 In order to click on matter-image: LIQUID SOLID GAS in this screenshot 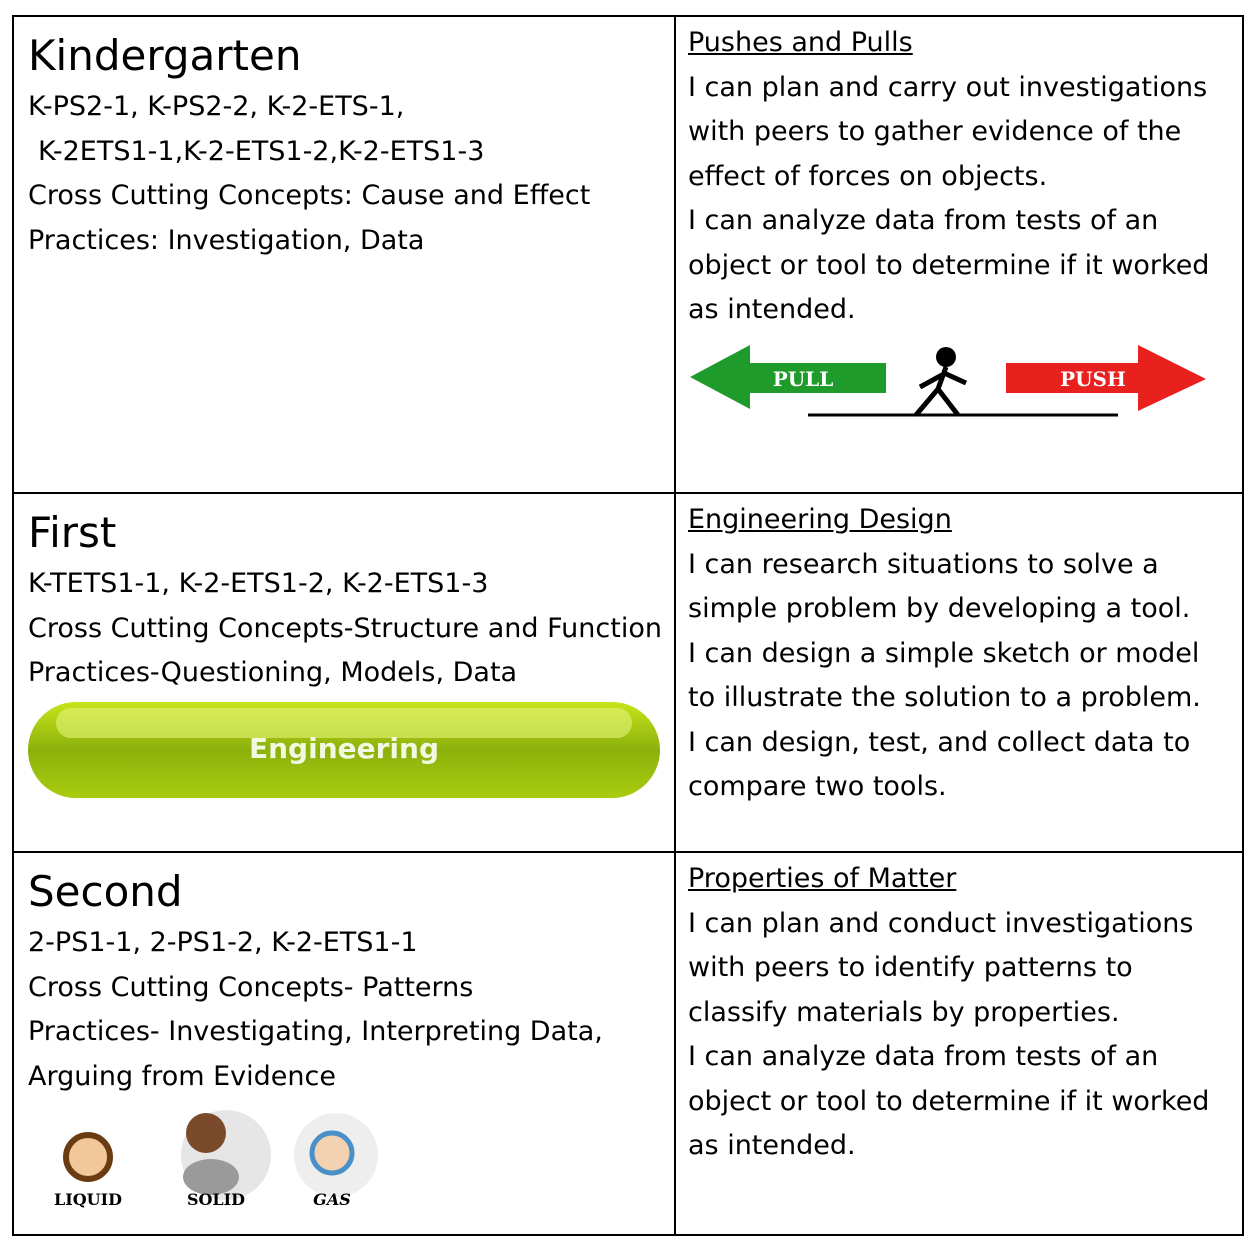, I will do `click(216, 1159)`.